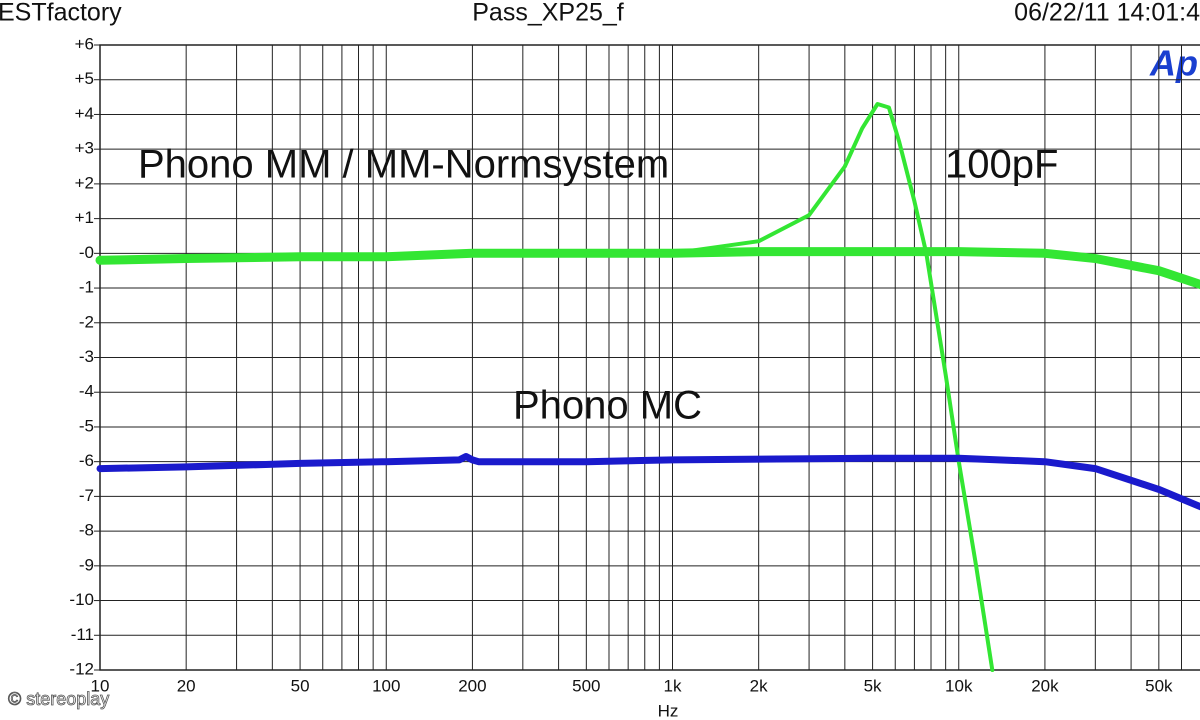  I want to click on x-tick-label: 10k, so click(959, 685).